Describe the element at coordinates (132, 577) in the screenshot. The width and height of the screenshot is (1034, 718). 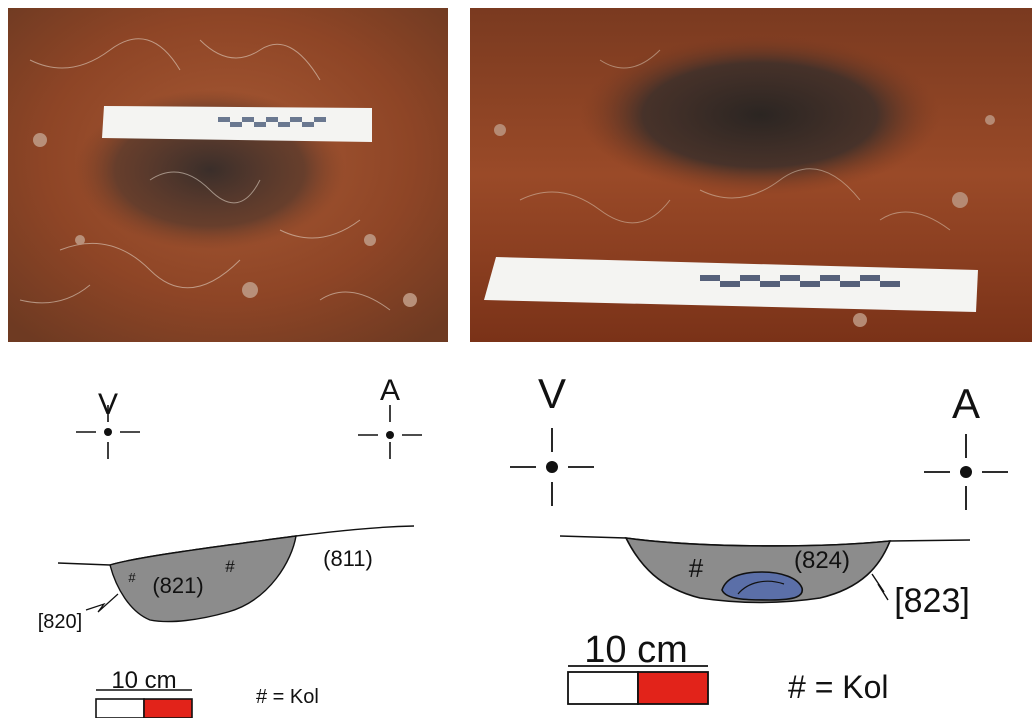
I see `left-charcoal-mark-1: #` at that location.